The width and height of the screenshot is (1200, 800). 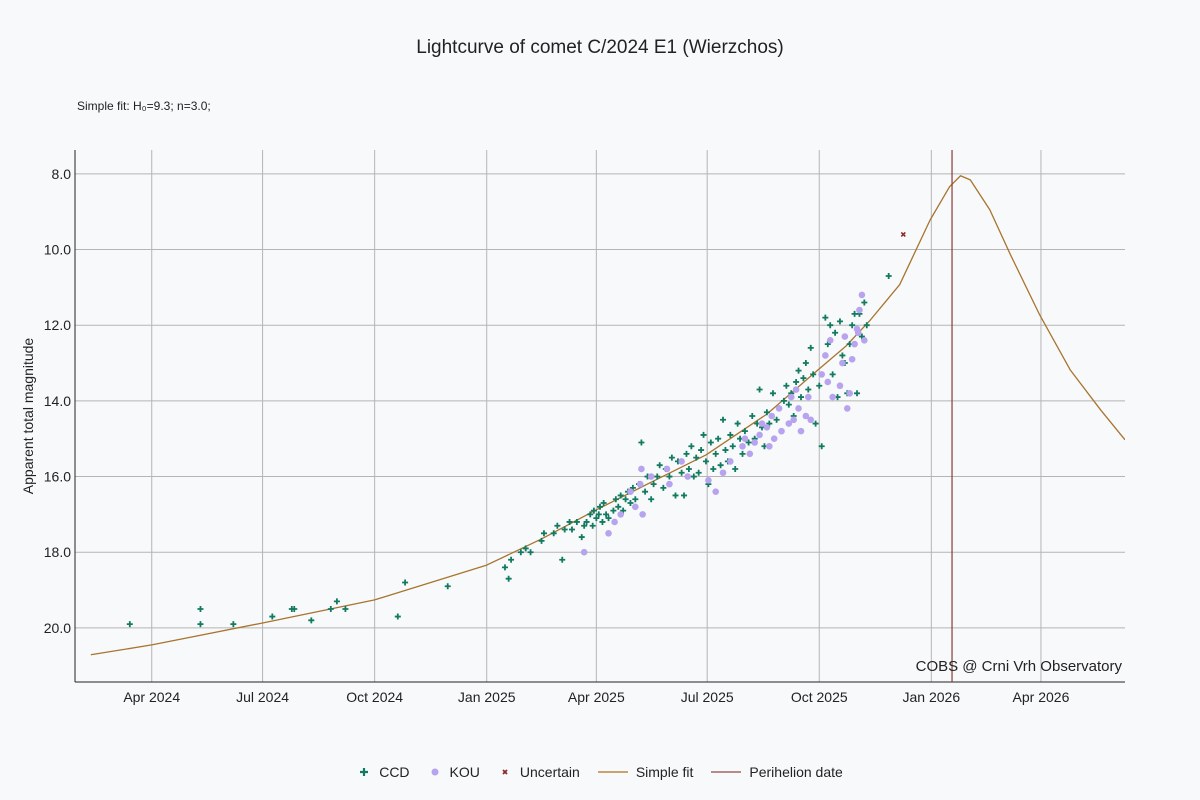 What do you see at coordinates (549, 772) in the screenshot?
I see `legend-label: Uncertain` at bounding box center [549, 772].